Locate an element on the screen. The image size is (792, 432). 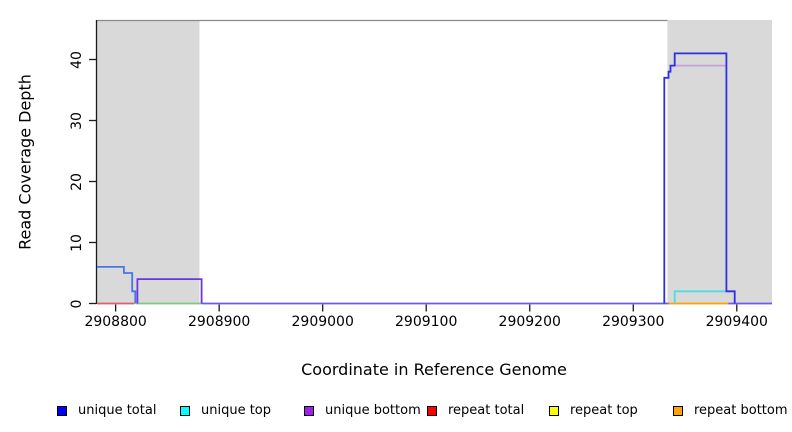
y-tick-label: 20 is located at coordinates (77, 181).